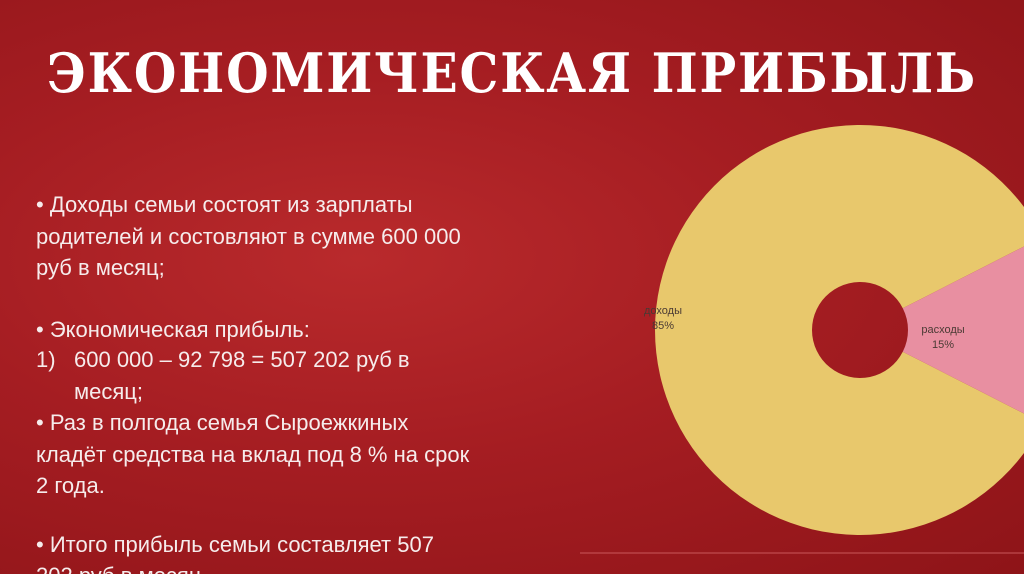 This screenshot has width=1024, height=574. I want to click on body-text: руб в месяц;, so click(100, 267).